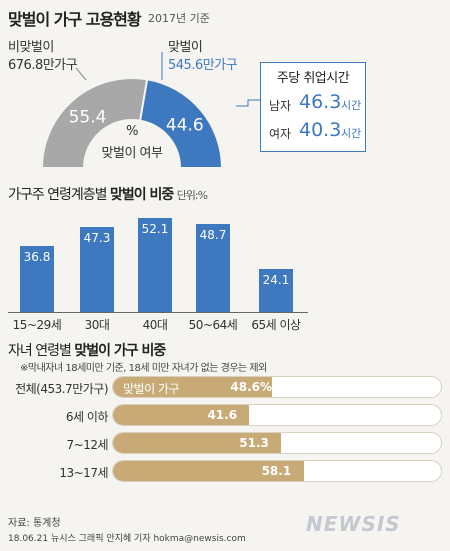  Describe the element at coordinates (43, 65) in the screenshot. I see `non-dual-count: 676.8만가구` at that location.